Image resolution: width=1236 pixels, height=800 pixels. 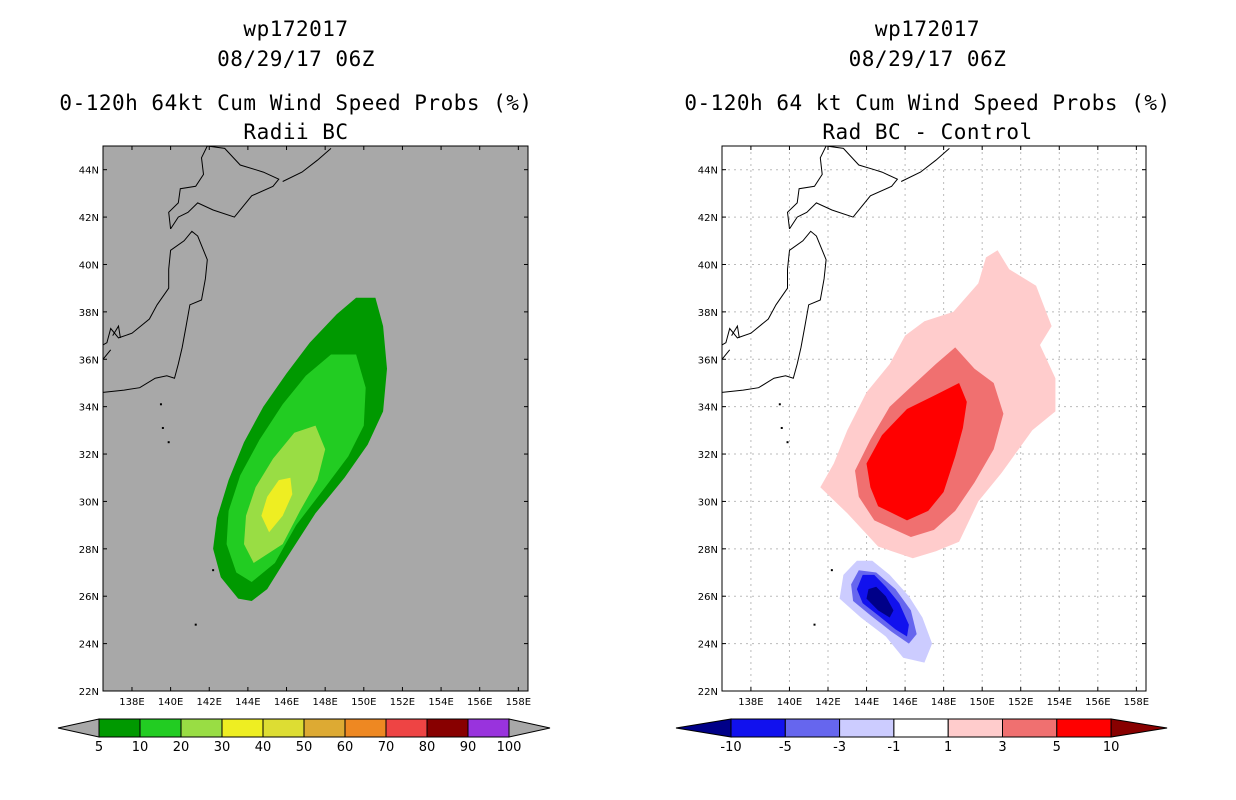 I want to click on left-y-tick-label: 34N, so click(x=89, y=408).